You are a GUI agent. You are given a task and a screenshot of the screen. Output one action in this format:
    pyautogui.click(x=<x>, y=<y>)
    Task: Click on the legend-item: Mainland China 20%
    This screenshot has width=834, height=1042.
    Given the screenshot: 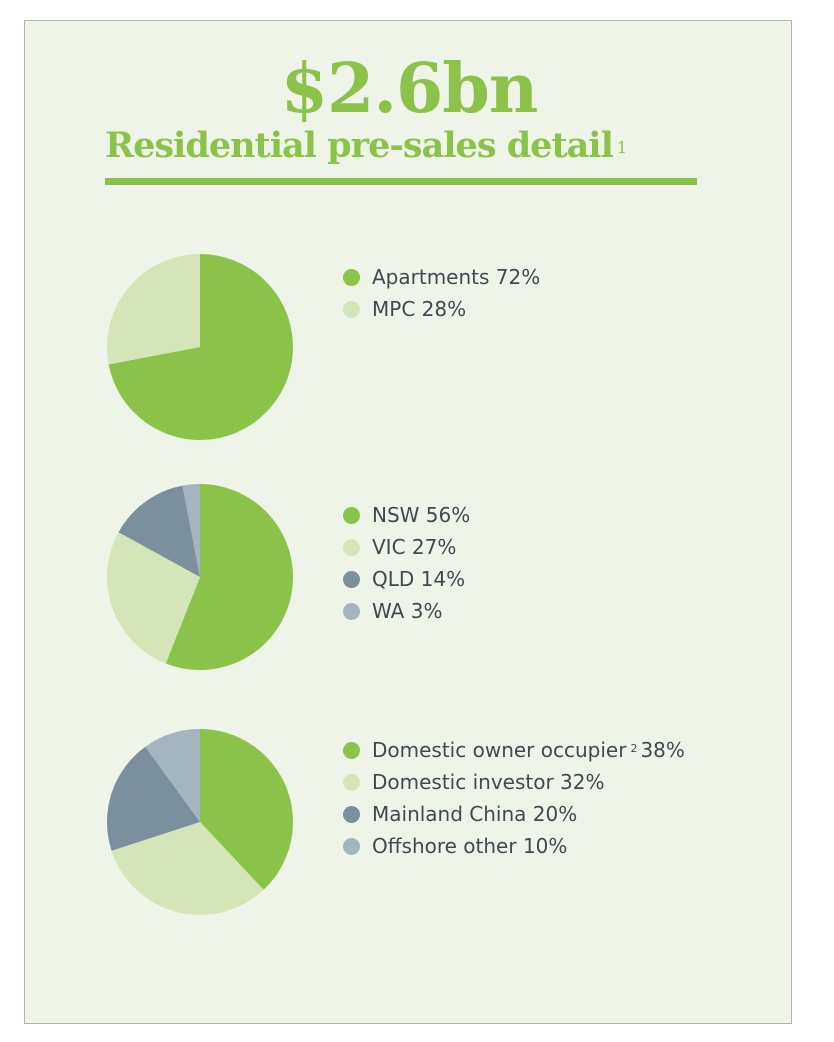 What is the action you would take?
    pyautogui.click(x=514, y=814)
    